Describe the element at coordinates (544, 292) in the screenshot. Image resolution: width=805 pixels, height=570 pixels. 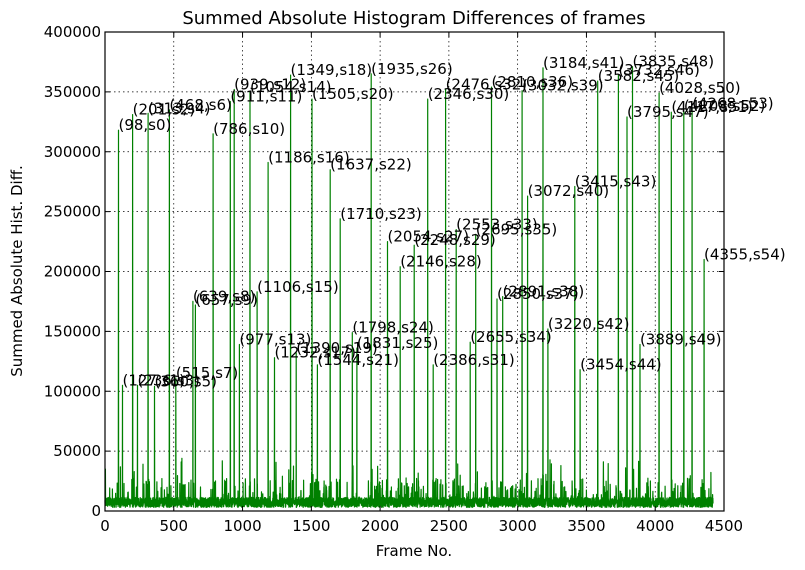
I see `peak-label: (2891,s38)` at that location.